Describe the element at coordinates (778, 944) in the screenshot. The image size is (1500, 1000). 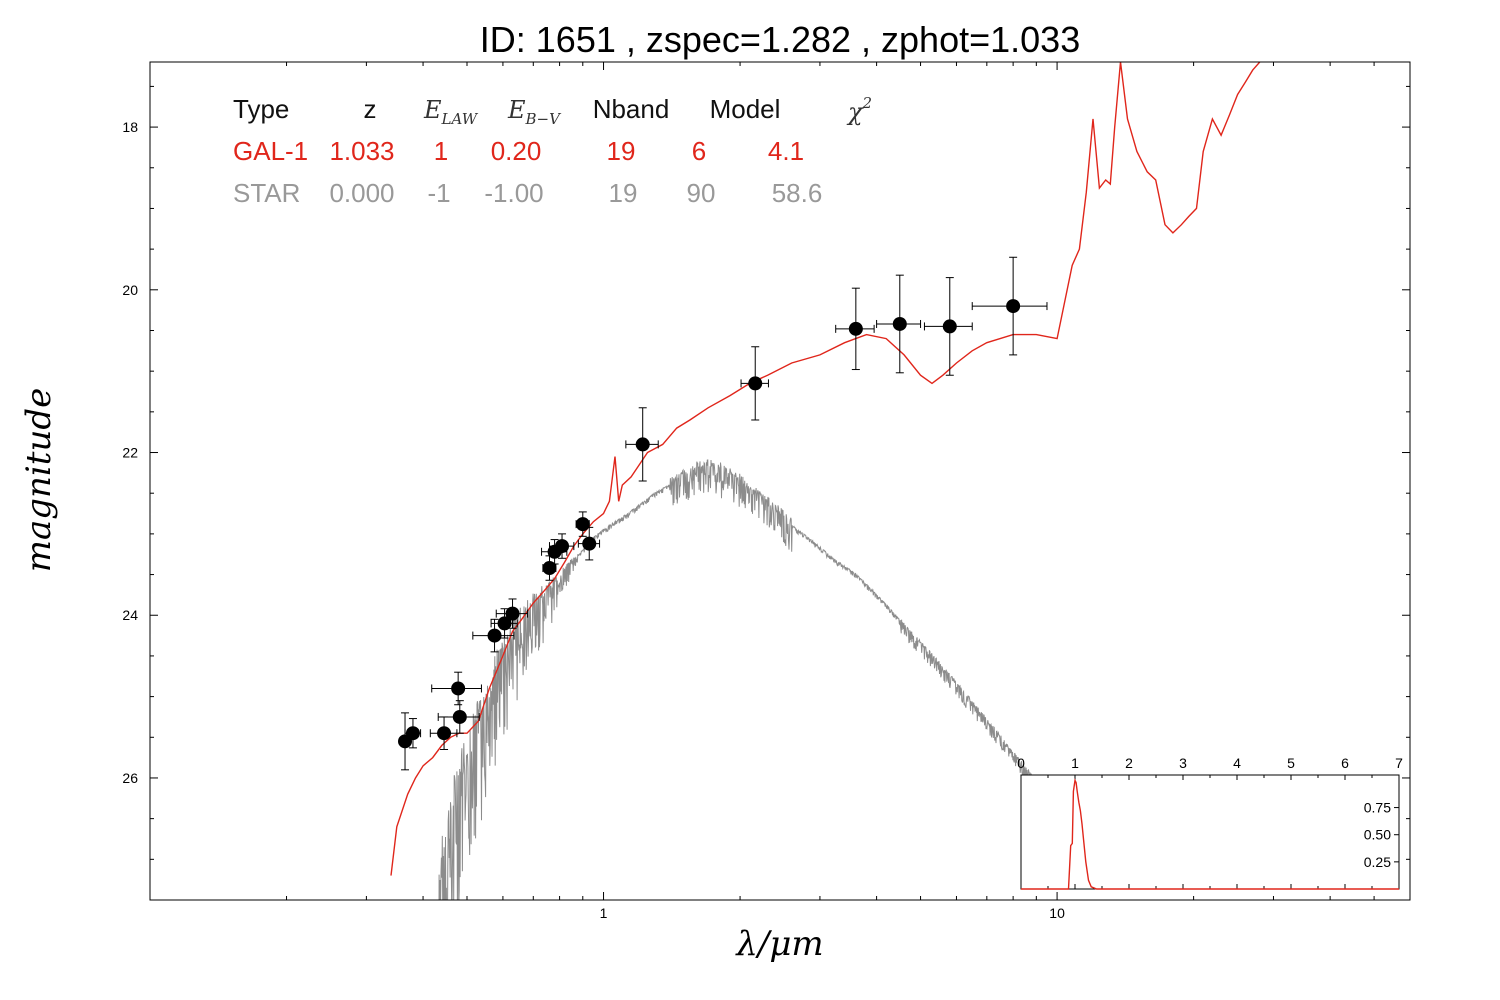
I see `x-axis-label: λ/μm` at that location.